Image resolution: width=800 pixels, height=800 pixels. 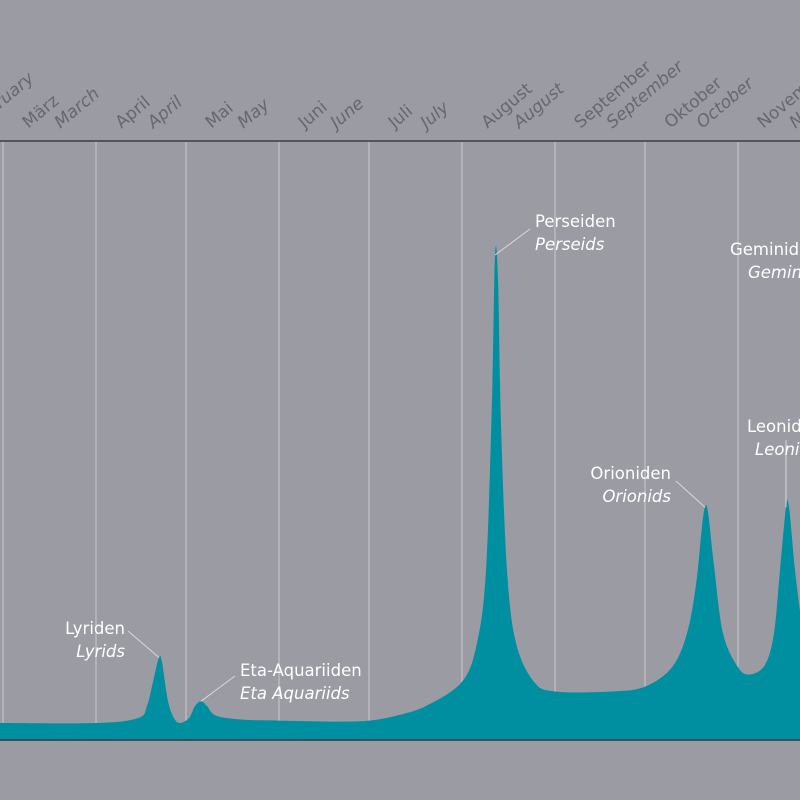 I want to click on annotation-label-de: Perseiden, so click(x=575, y=221).